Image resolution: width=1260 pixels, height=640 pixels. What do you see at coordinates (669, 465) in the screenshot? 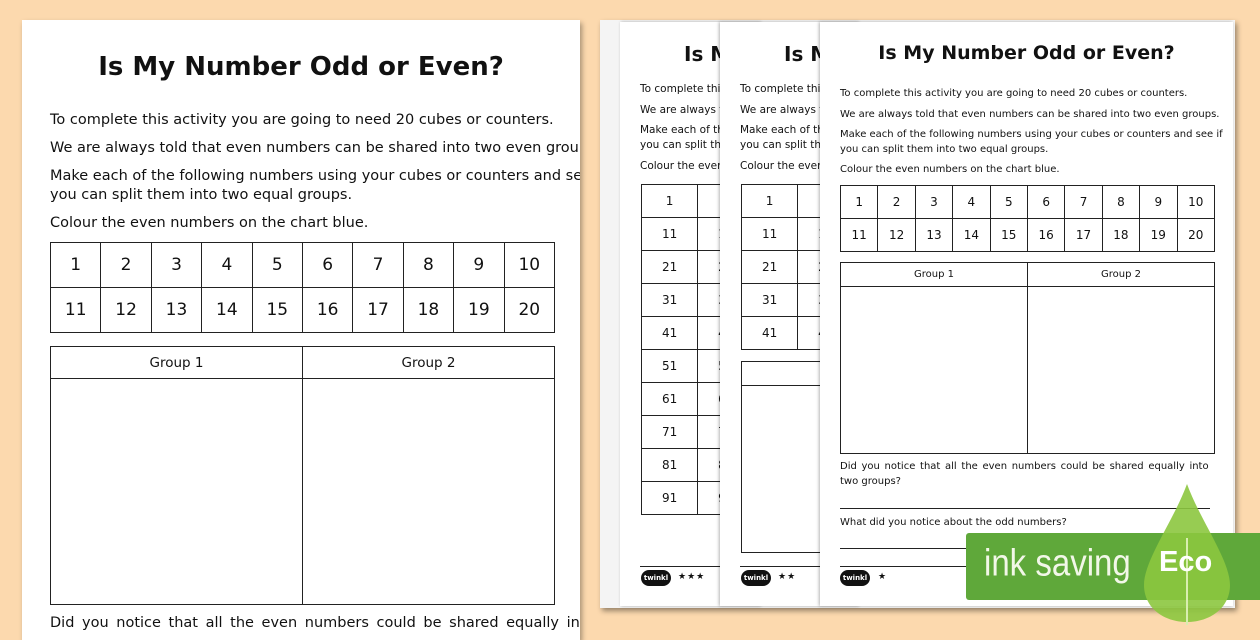
I see `grid-cell: 81` at bounding box center [669, 465].